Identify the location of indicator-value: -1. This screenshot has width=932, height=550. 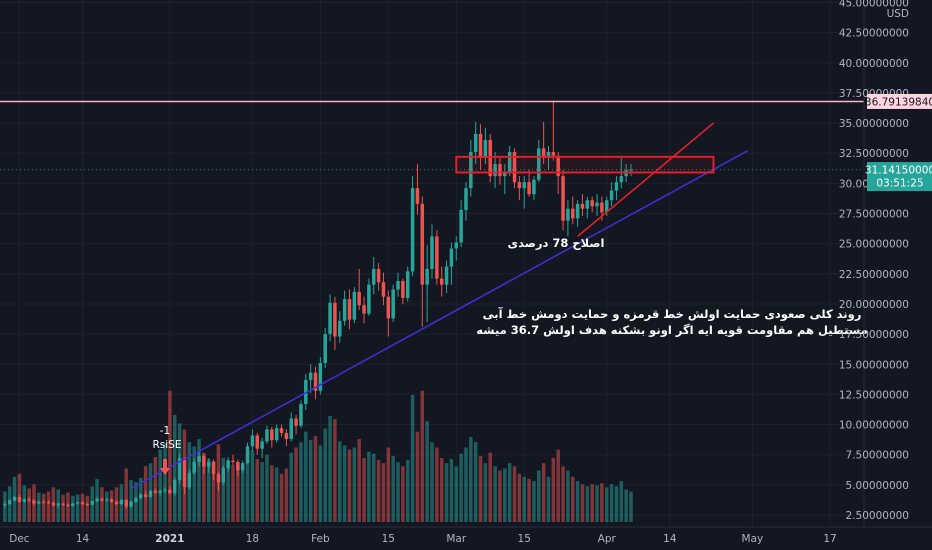
(165, 431).